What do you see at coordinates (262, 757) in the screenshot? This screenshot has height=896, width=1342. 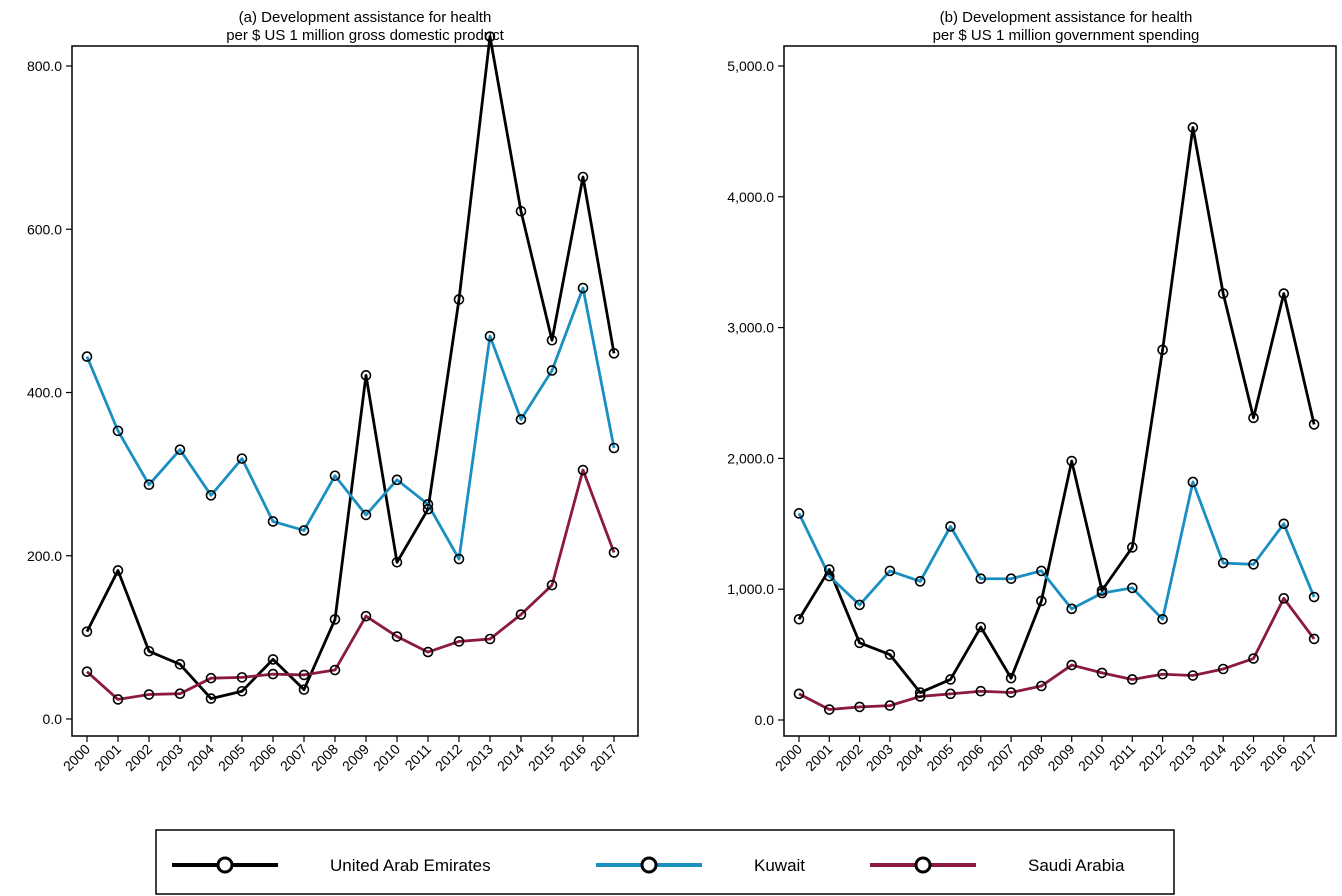 I see `panel-a-x-tick-label: 2006` at bounding box center [262, 757].